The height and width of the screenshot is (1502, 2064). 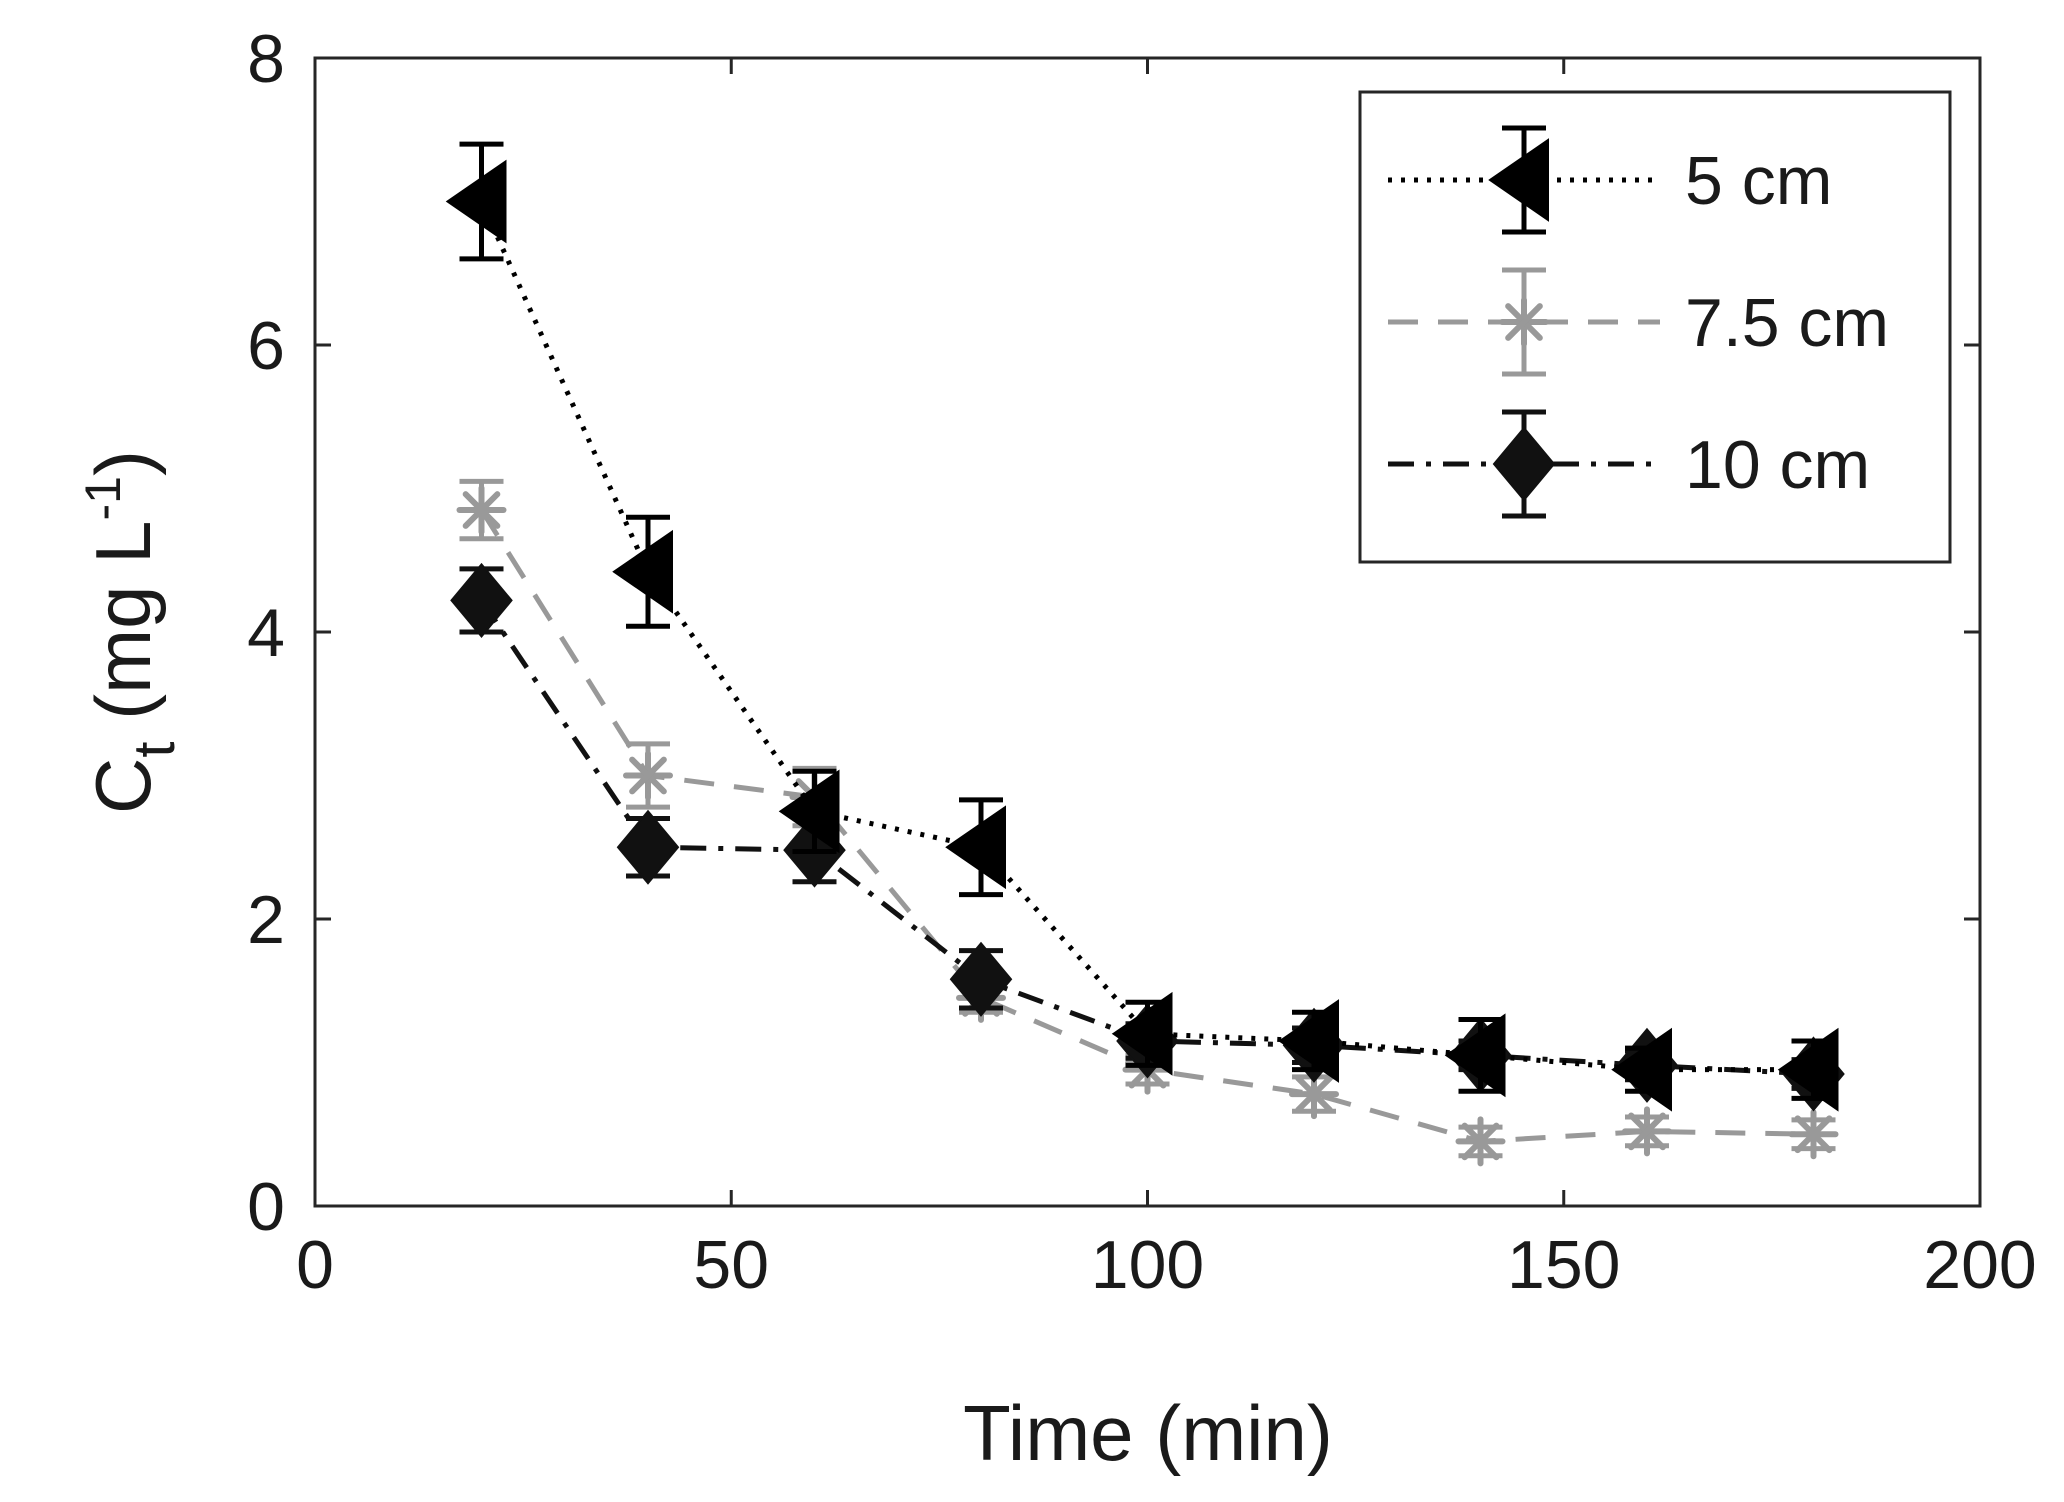 I want to click on legend-label: 5 cm, so click(x=1758, y=181).